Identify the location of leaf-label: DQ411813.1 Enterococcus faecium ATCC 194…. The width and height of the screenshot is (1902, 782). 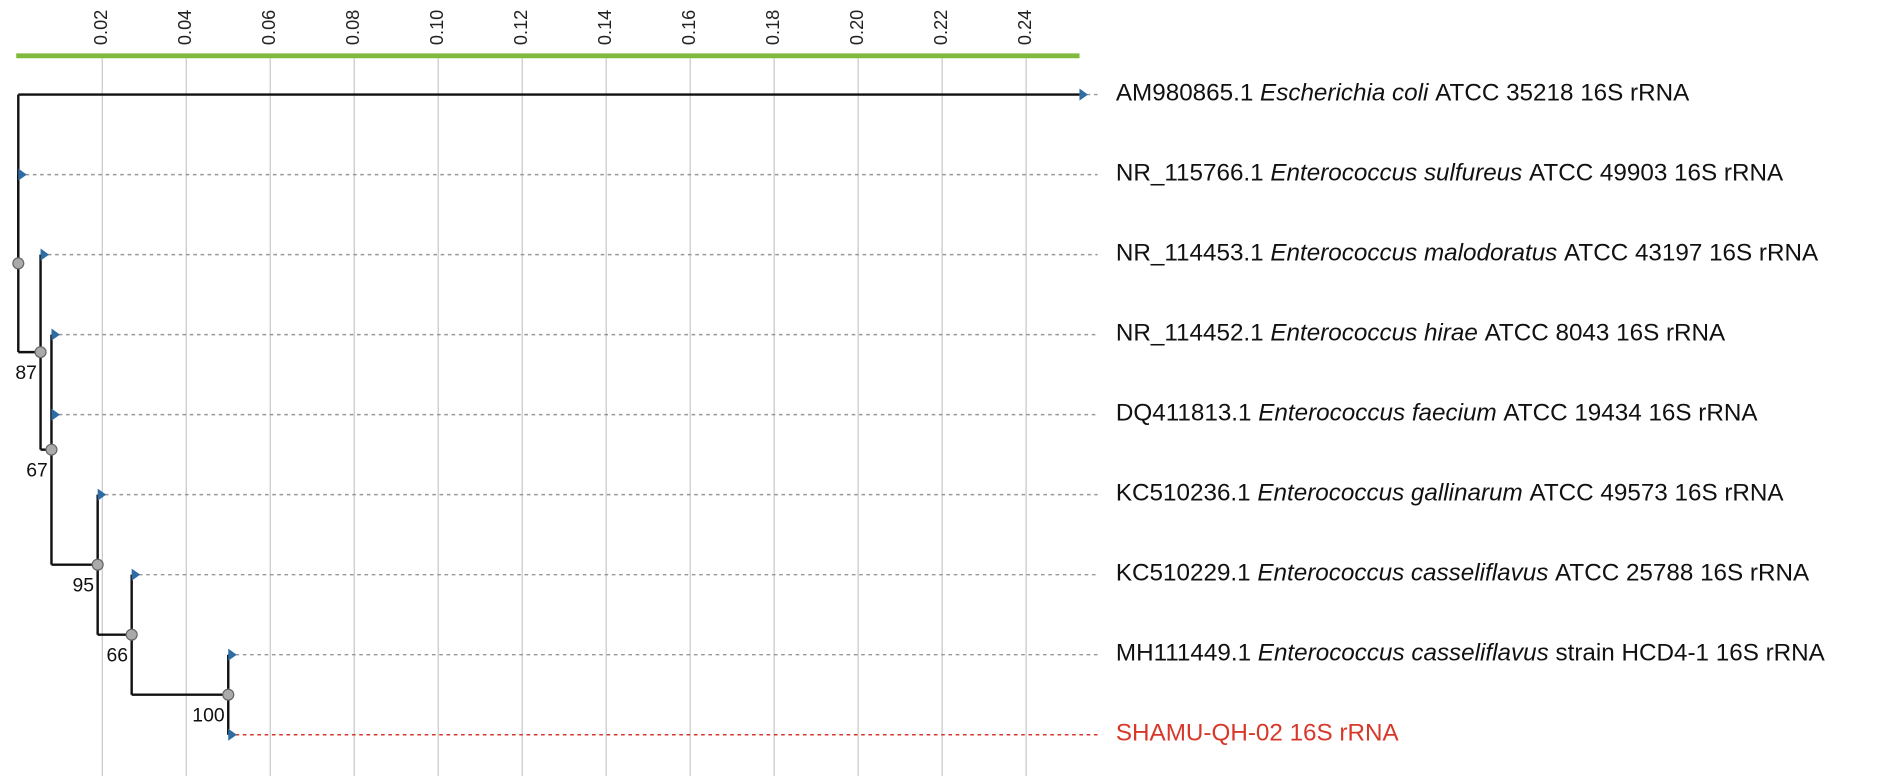
(1437, 413).